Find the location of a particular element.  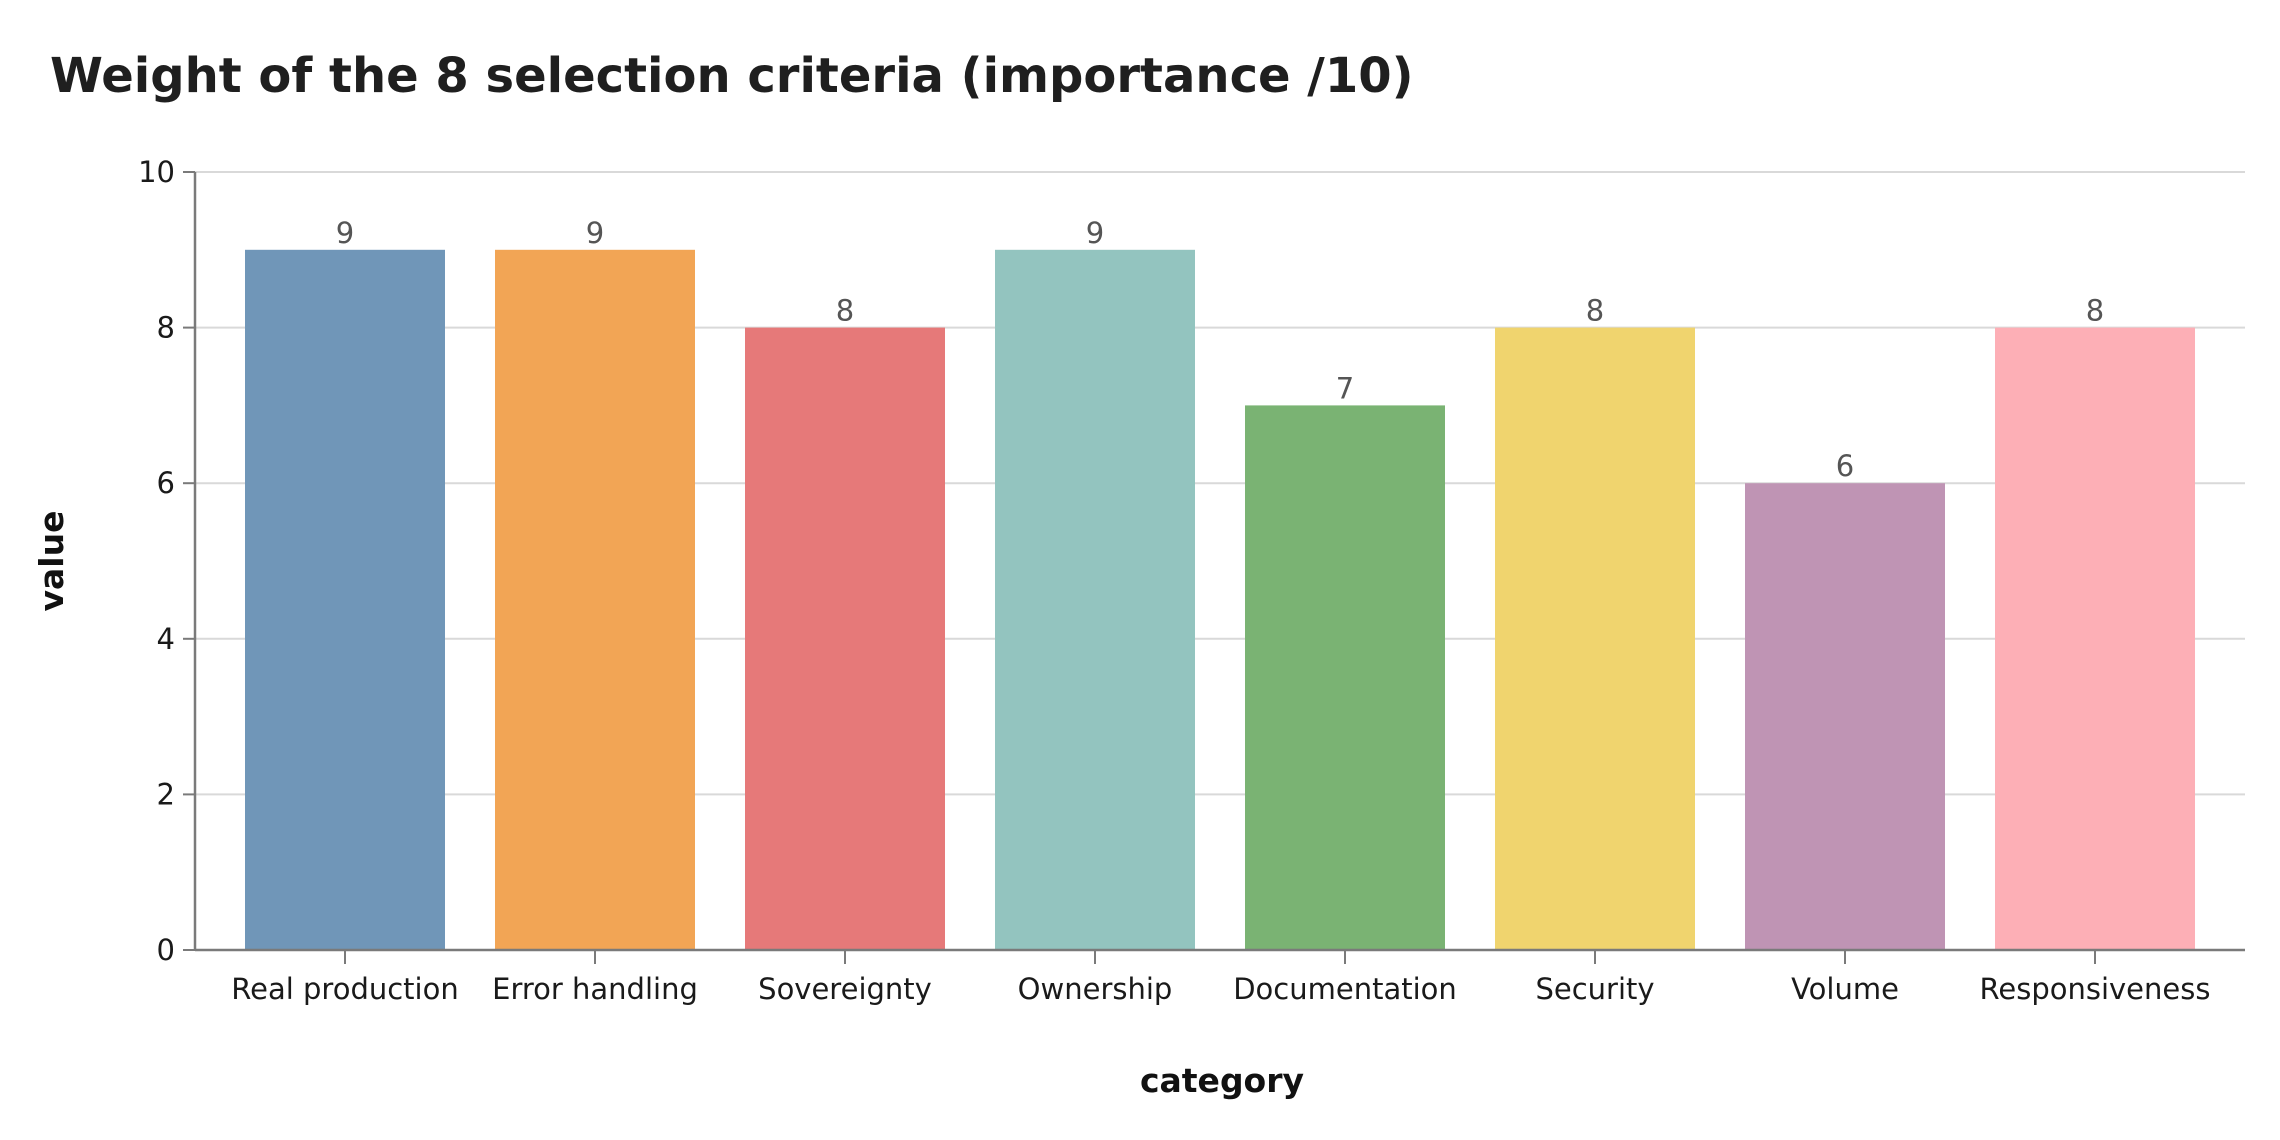

x-axis-title: category is located at coordinates (1222, 1080).